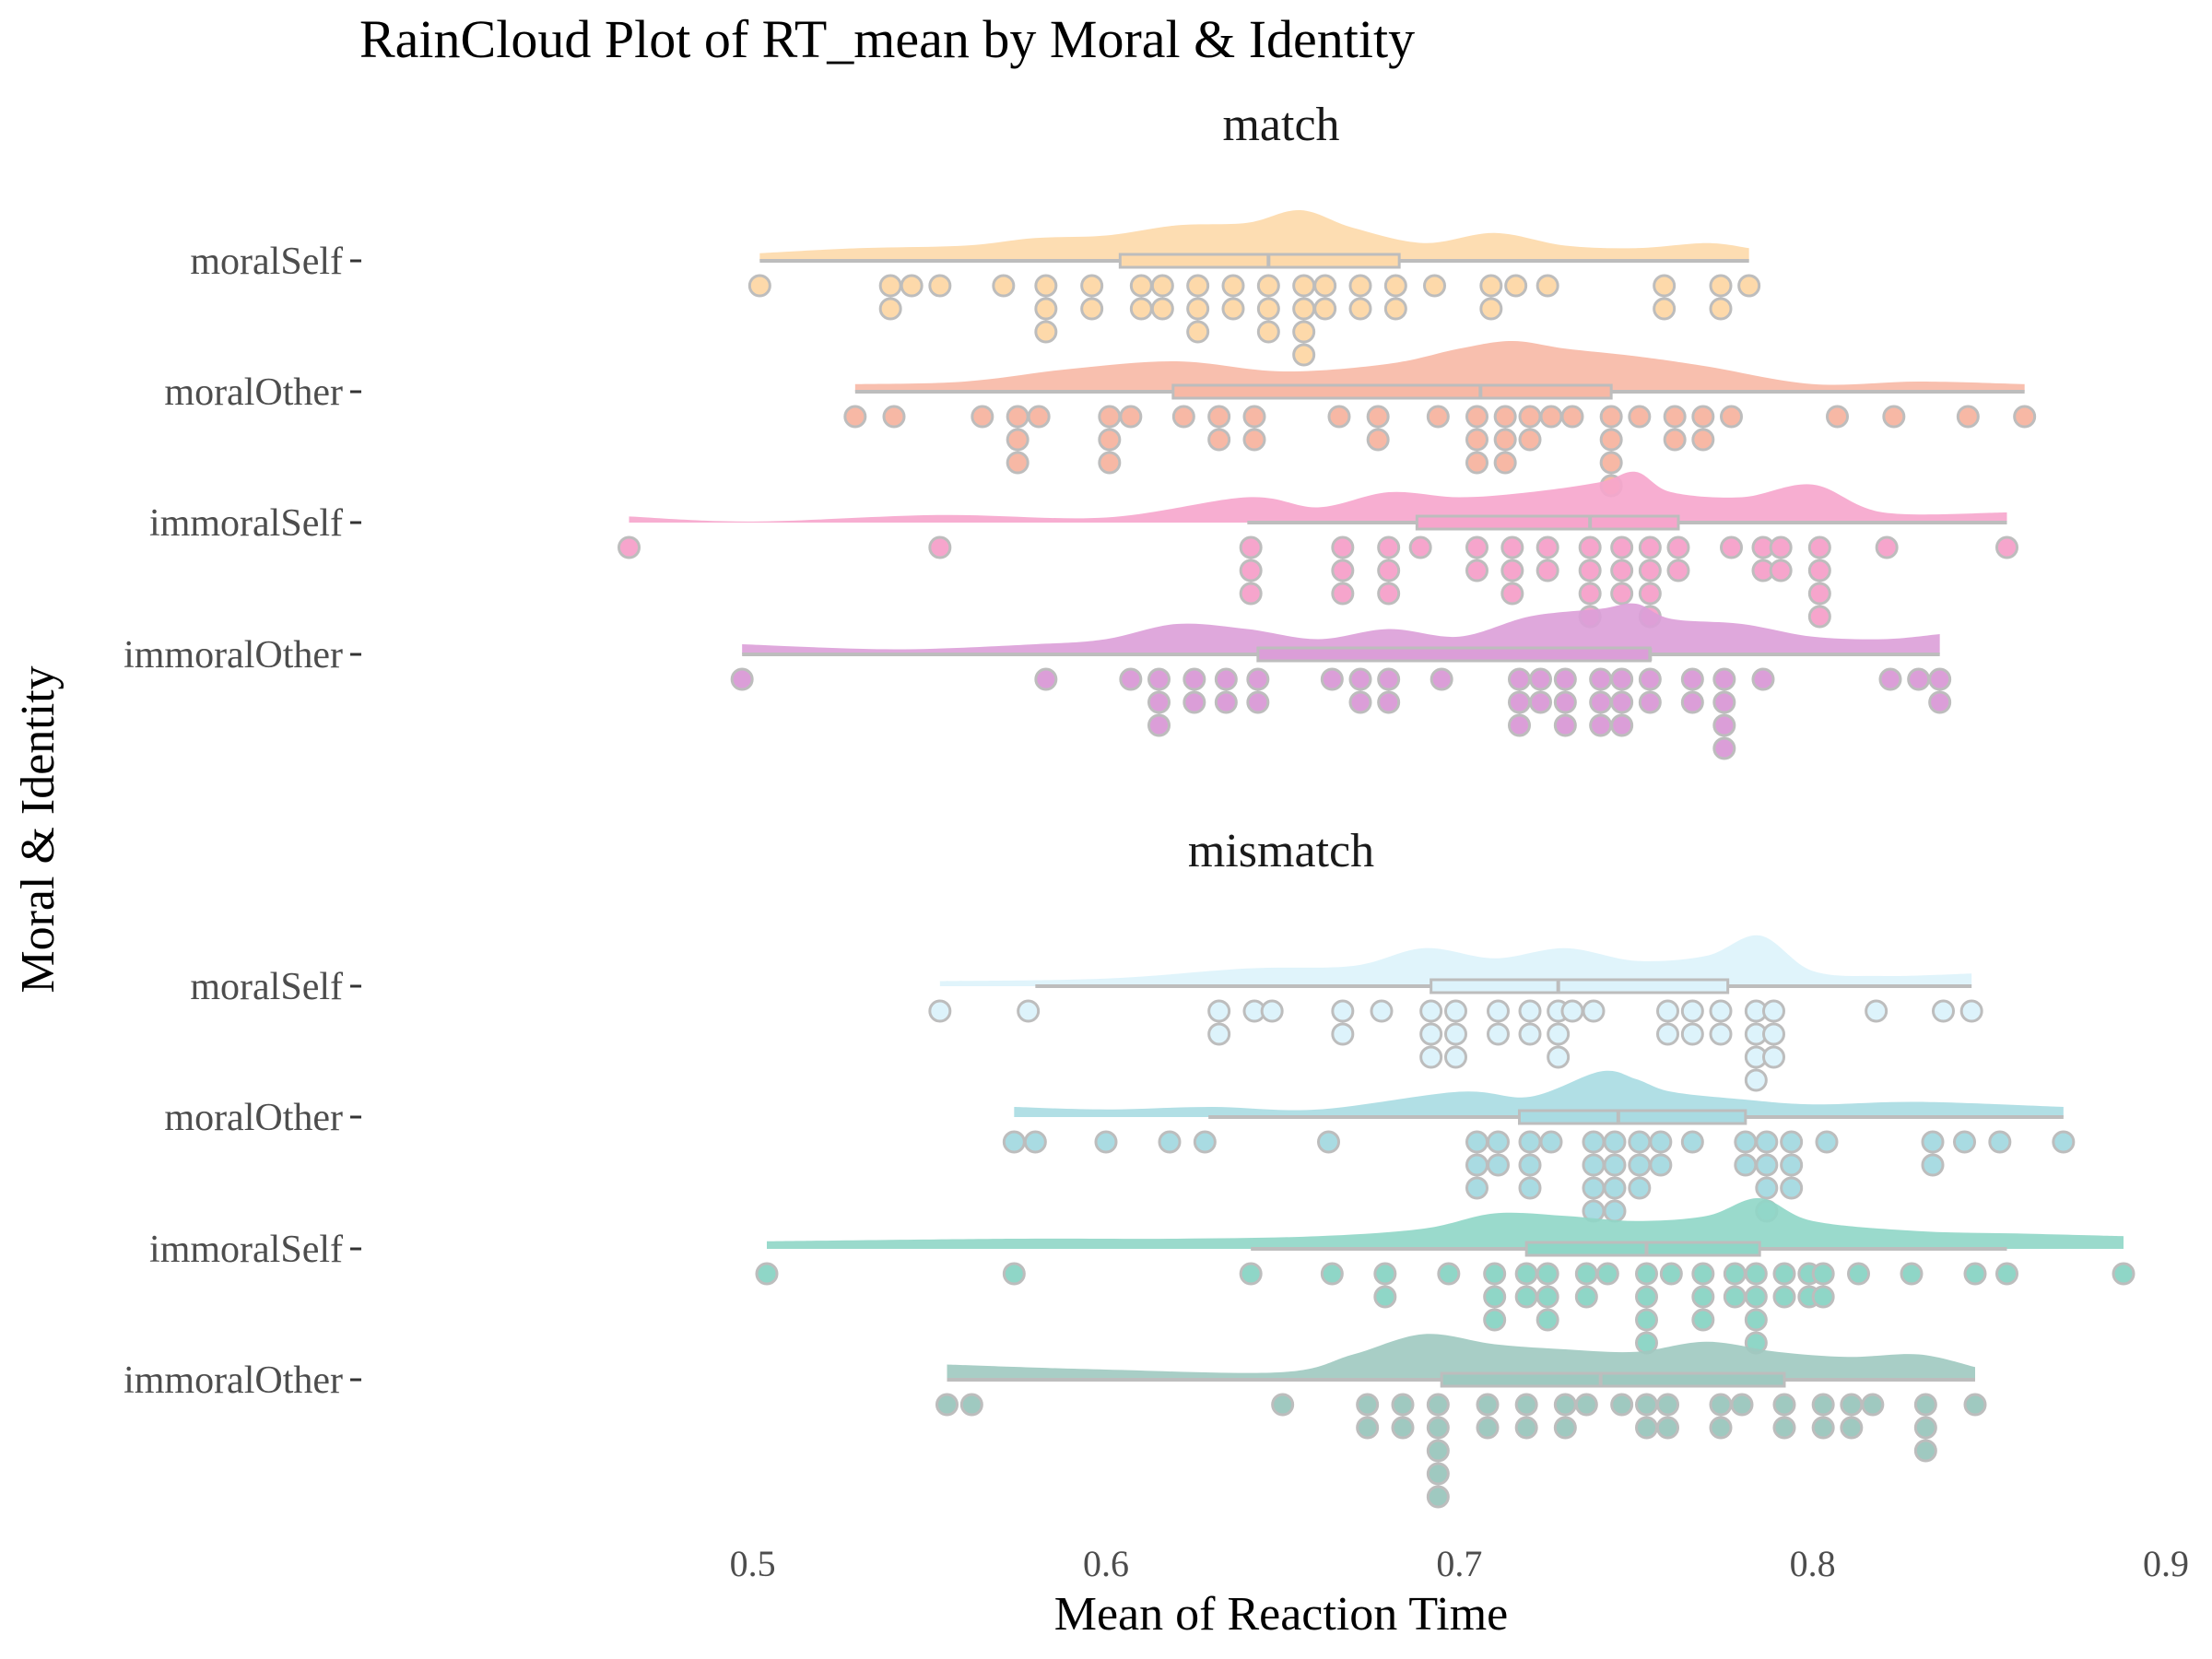 The width and height of the screenshot is (2212, 1659). What do you see at coordinates (1461, 1357) in the screenshot?
I see `density-mismatch-immoralOther` at bounding box center [1461, 1357].